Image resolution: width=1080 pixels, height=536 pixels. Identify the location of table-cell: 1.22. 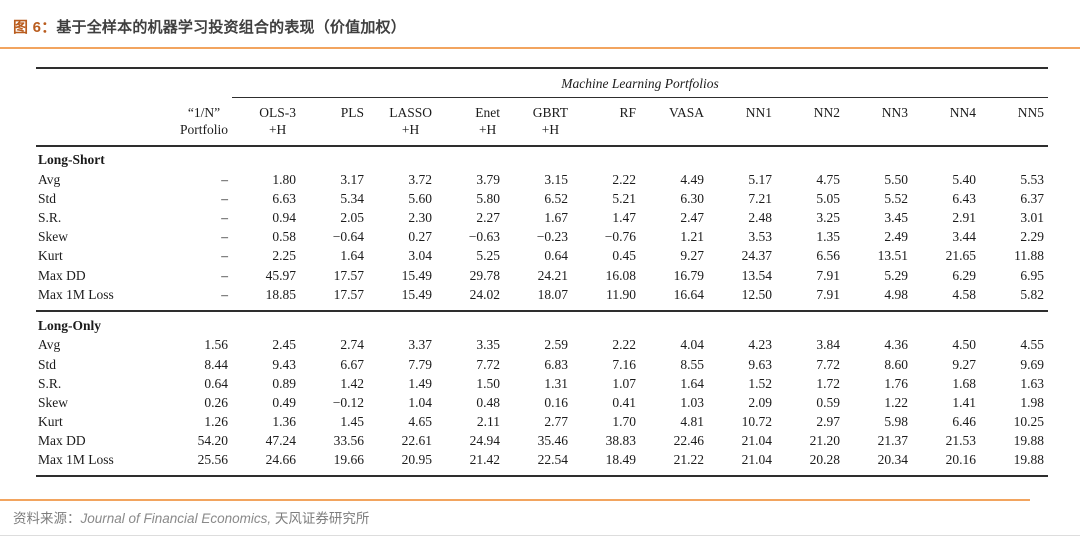
(896, 402).